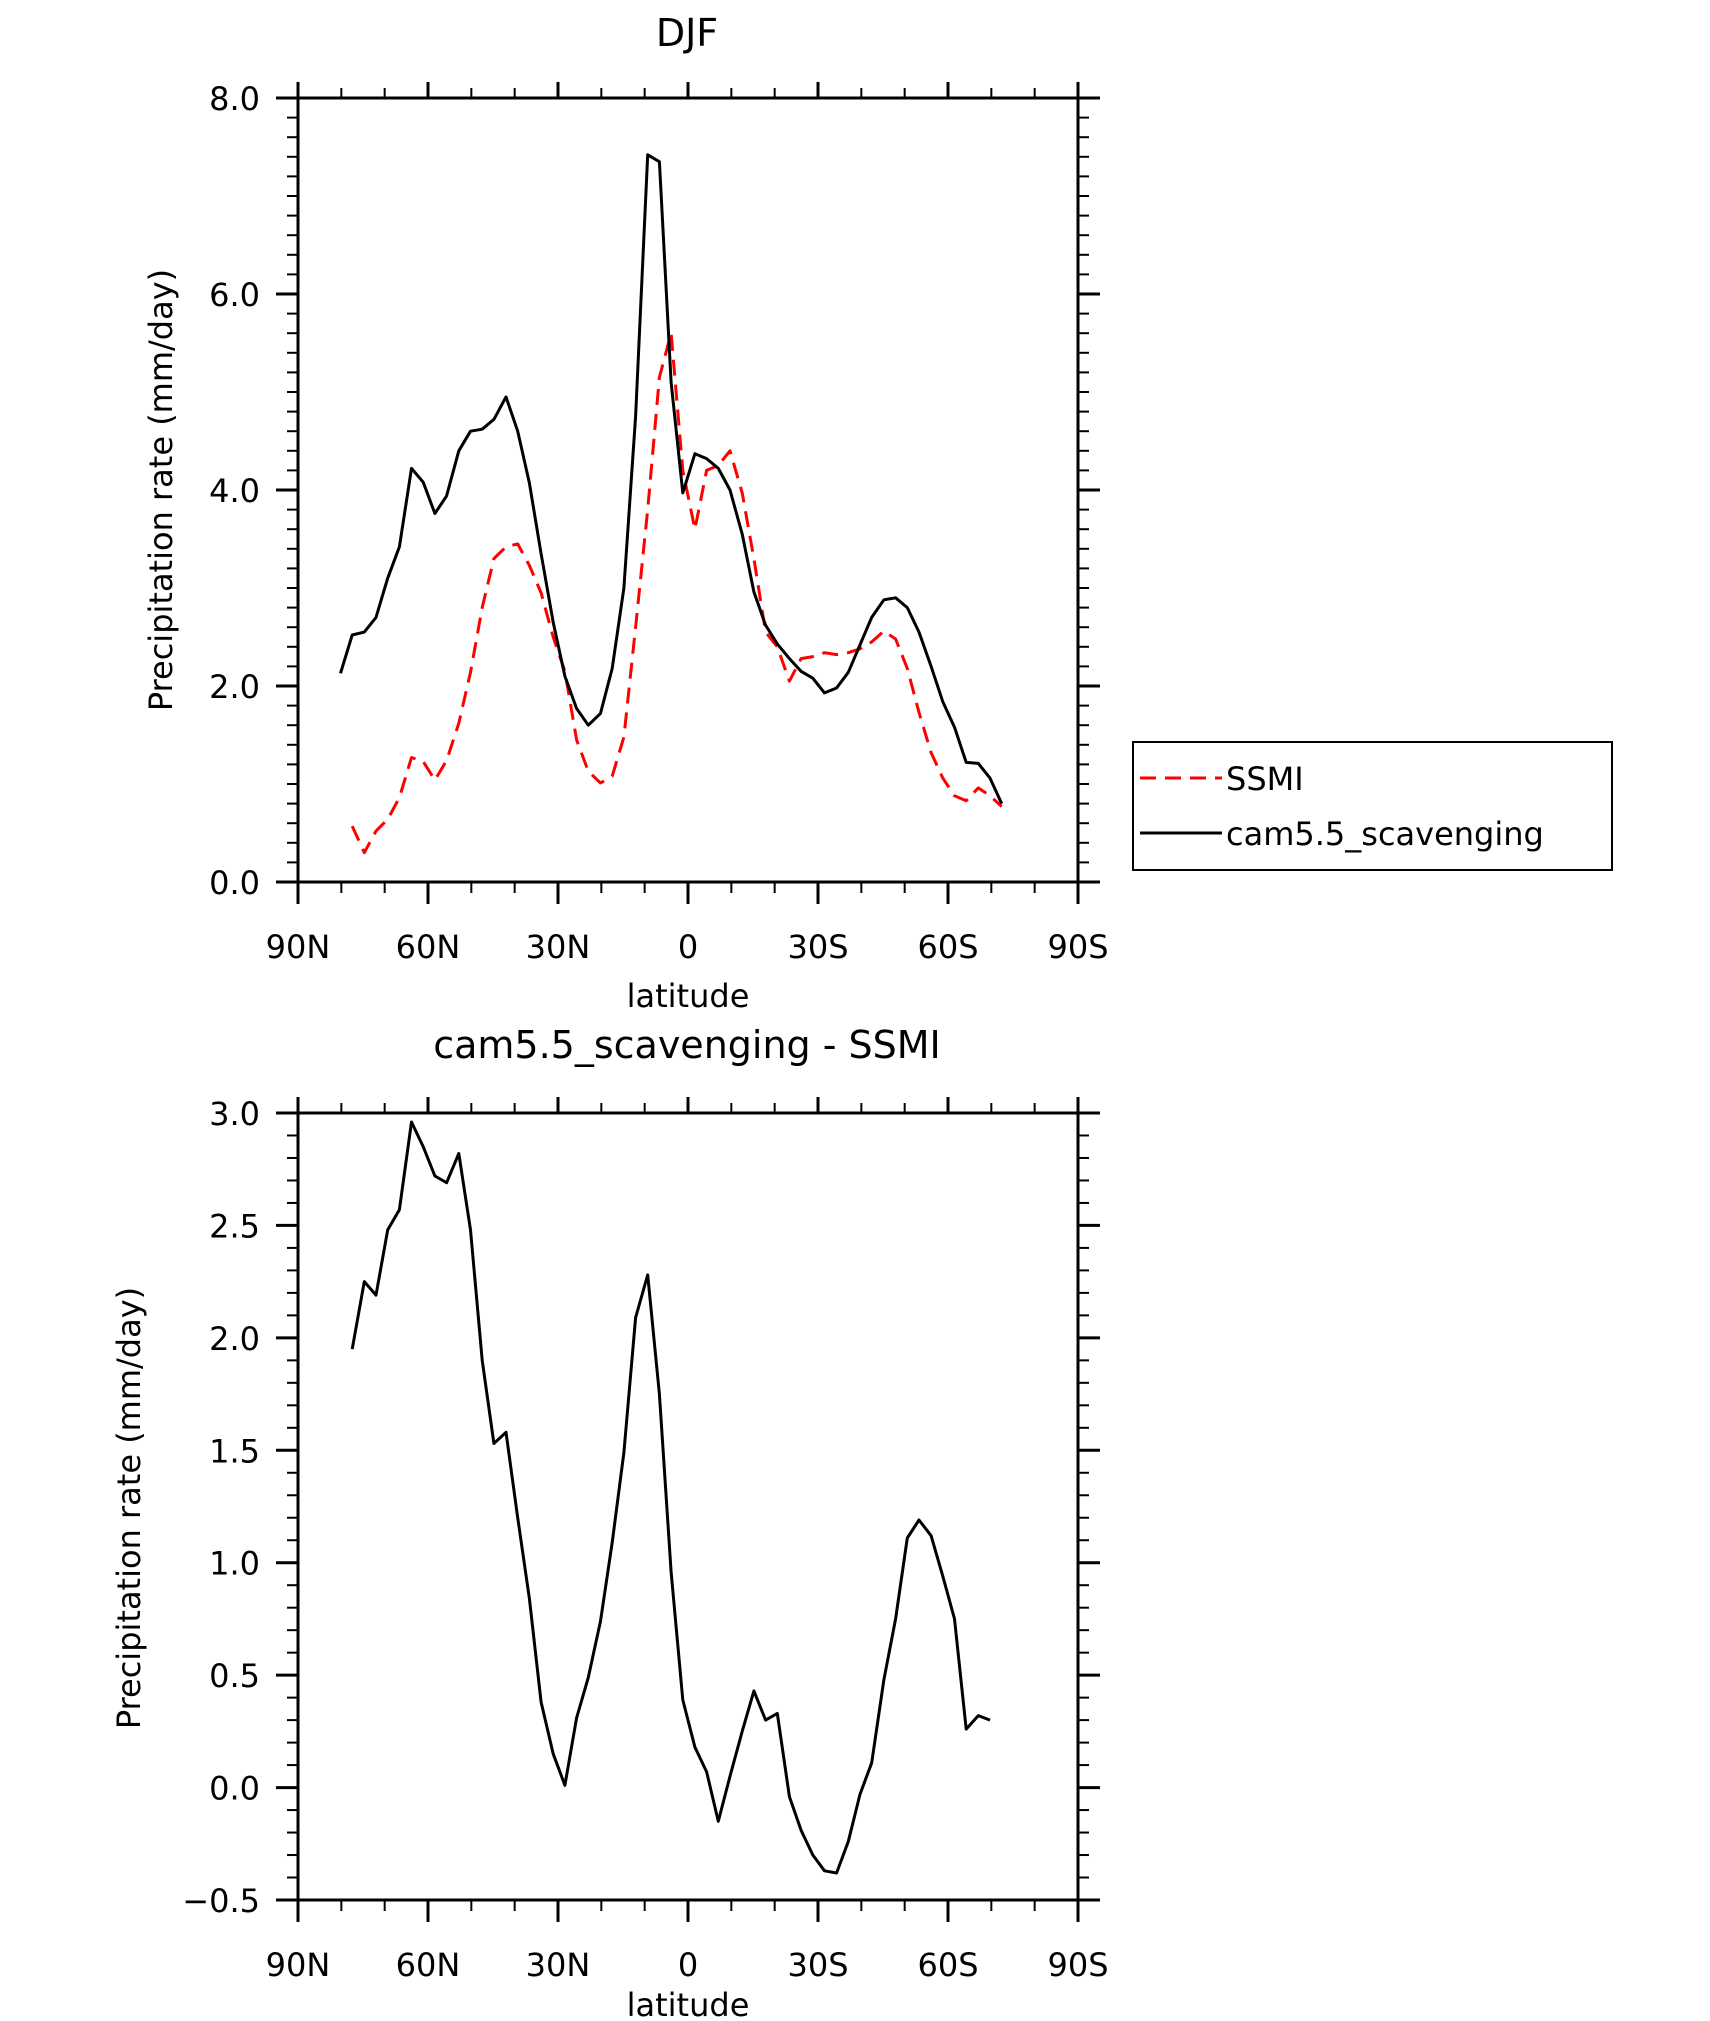  I want to click on y-tick-label: 6.0, so click(234, 295).